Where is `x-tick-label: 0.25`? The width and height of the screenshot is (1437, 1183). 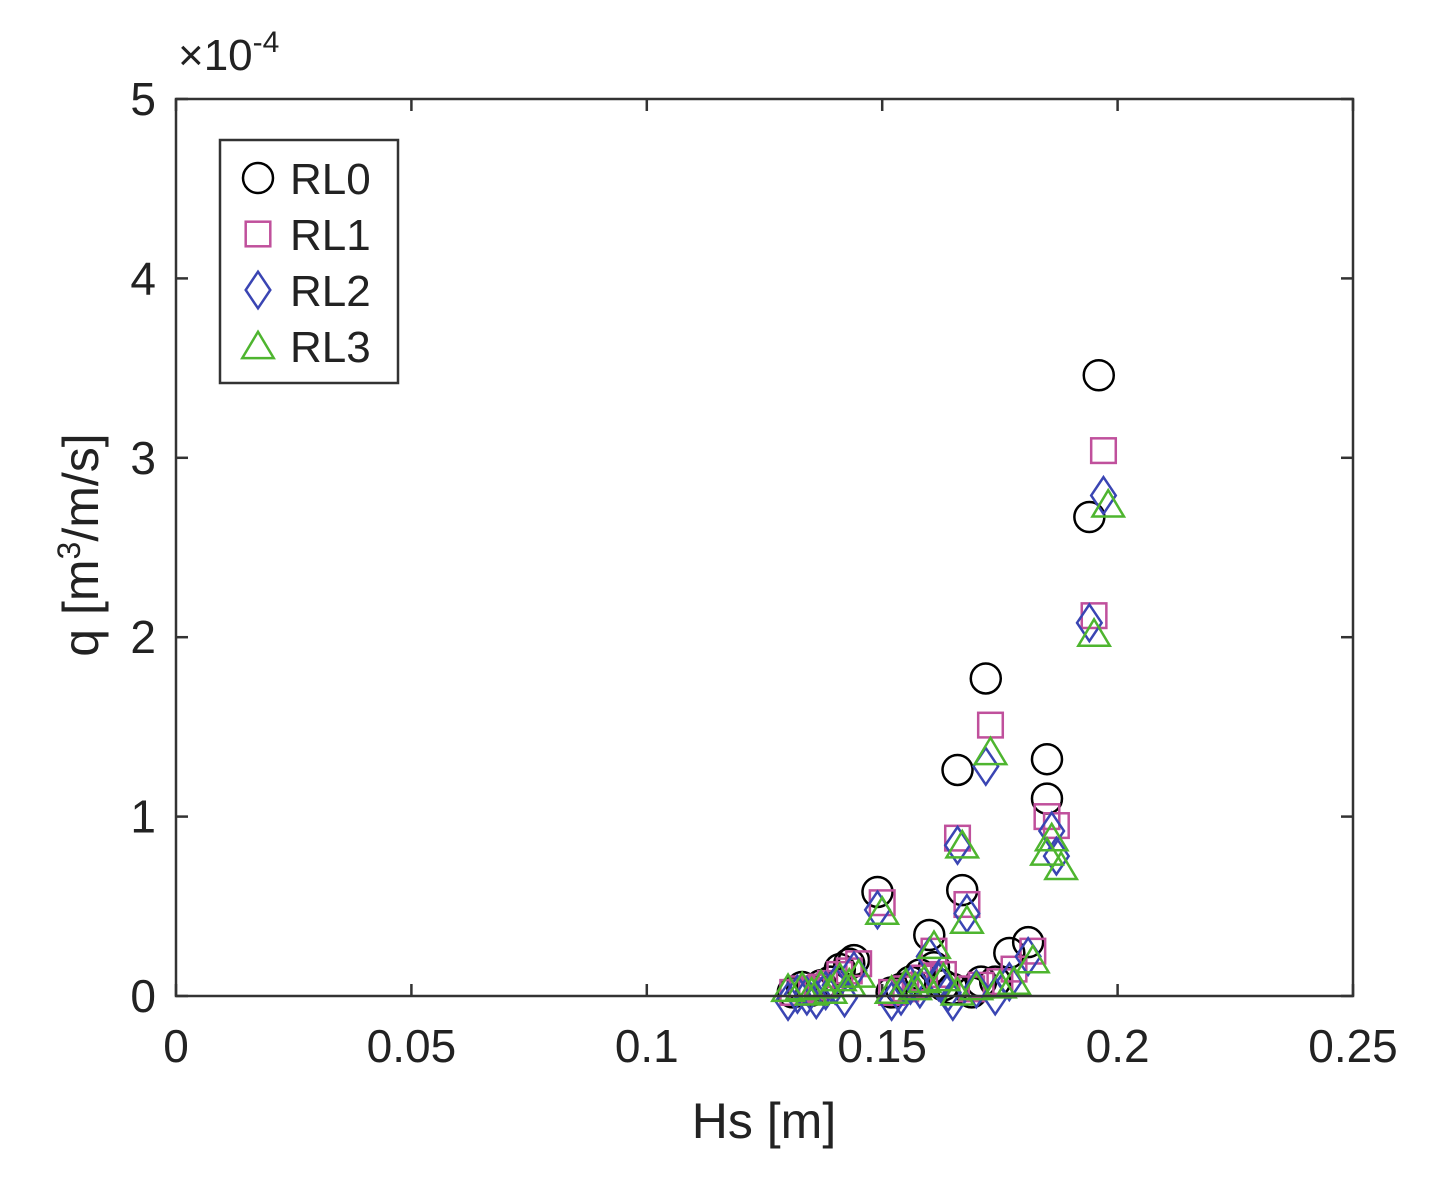
x-tick-label: 0.25 is located at coordinates (1353, 1046).